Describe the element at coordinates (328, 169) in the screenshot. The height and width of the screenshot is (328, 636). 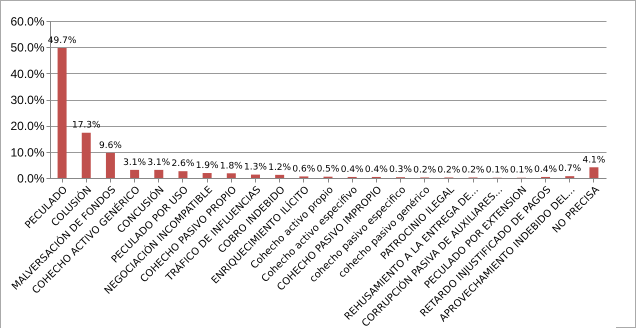
I see `data-label: 0.5%` at that location.